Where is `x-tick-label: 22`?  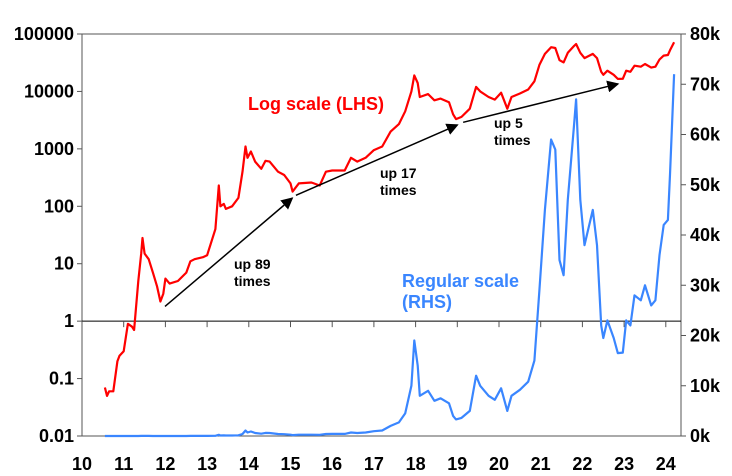 x-tick-label: 22 is located at coordinates (582, 464).